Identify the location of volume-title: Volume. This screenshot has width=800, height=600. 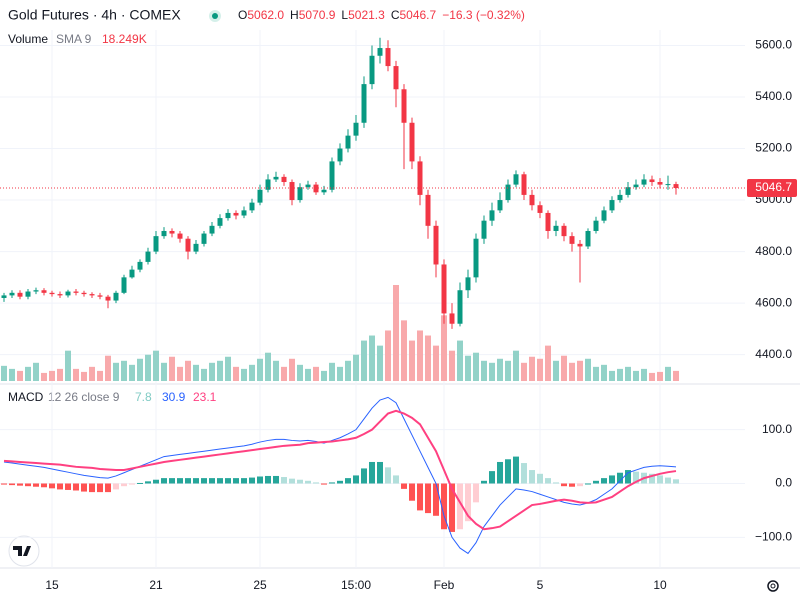
(28, 39).